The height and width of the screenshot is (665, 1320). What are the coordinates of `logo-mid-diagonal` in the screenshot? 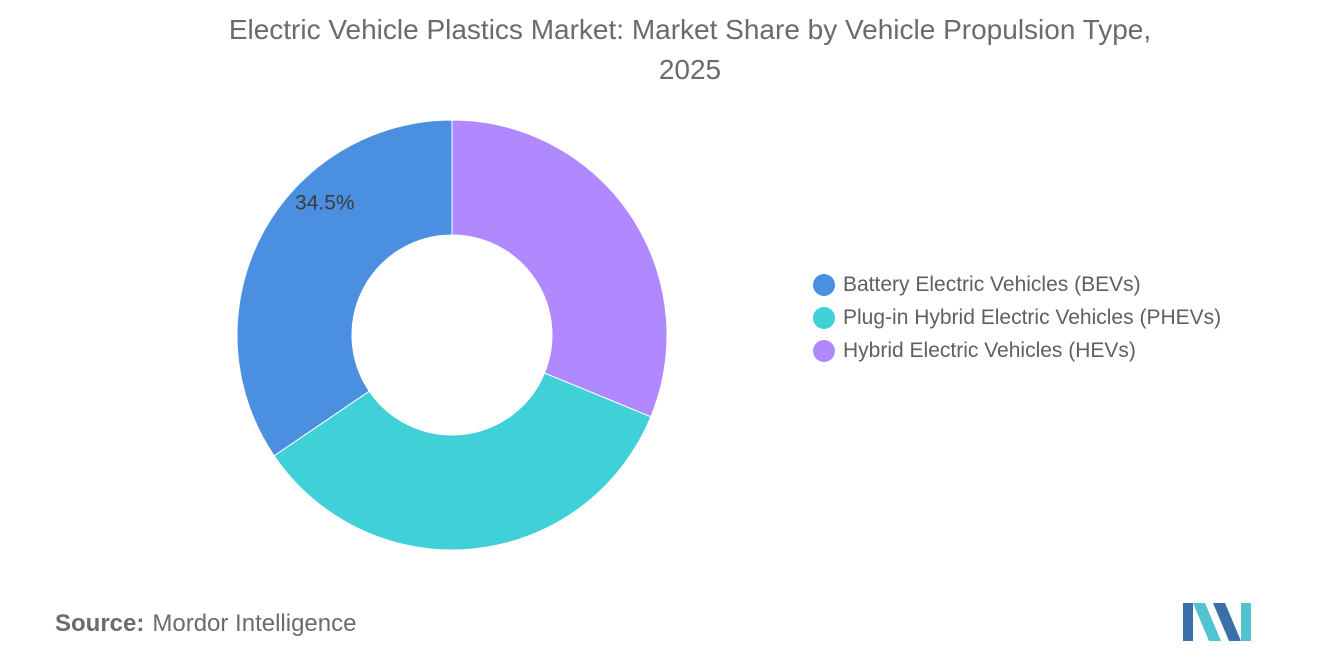 It's located at (1227, 622).